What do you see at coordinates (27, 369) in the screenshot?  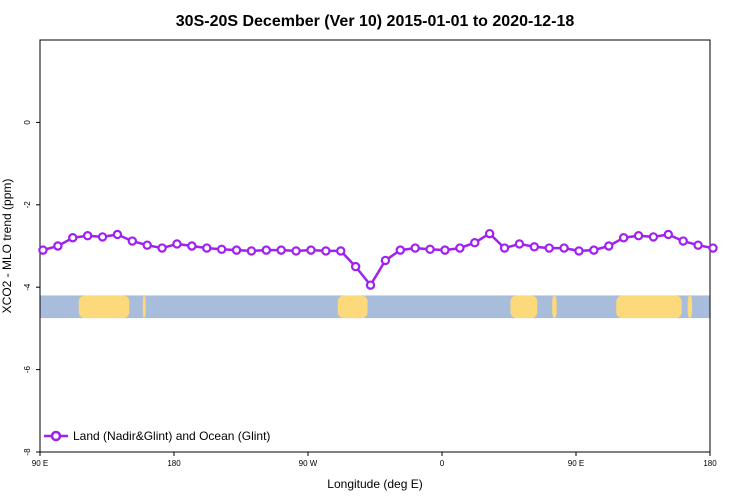 I see `y-tick-label: -6` at bounding box center [27, 369].